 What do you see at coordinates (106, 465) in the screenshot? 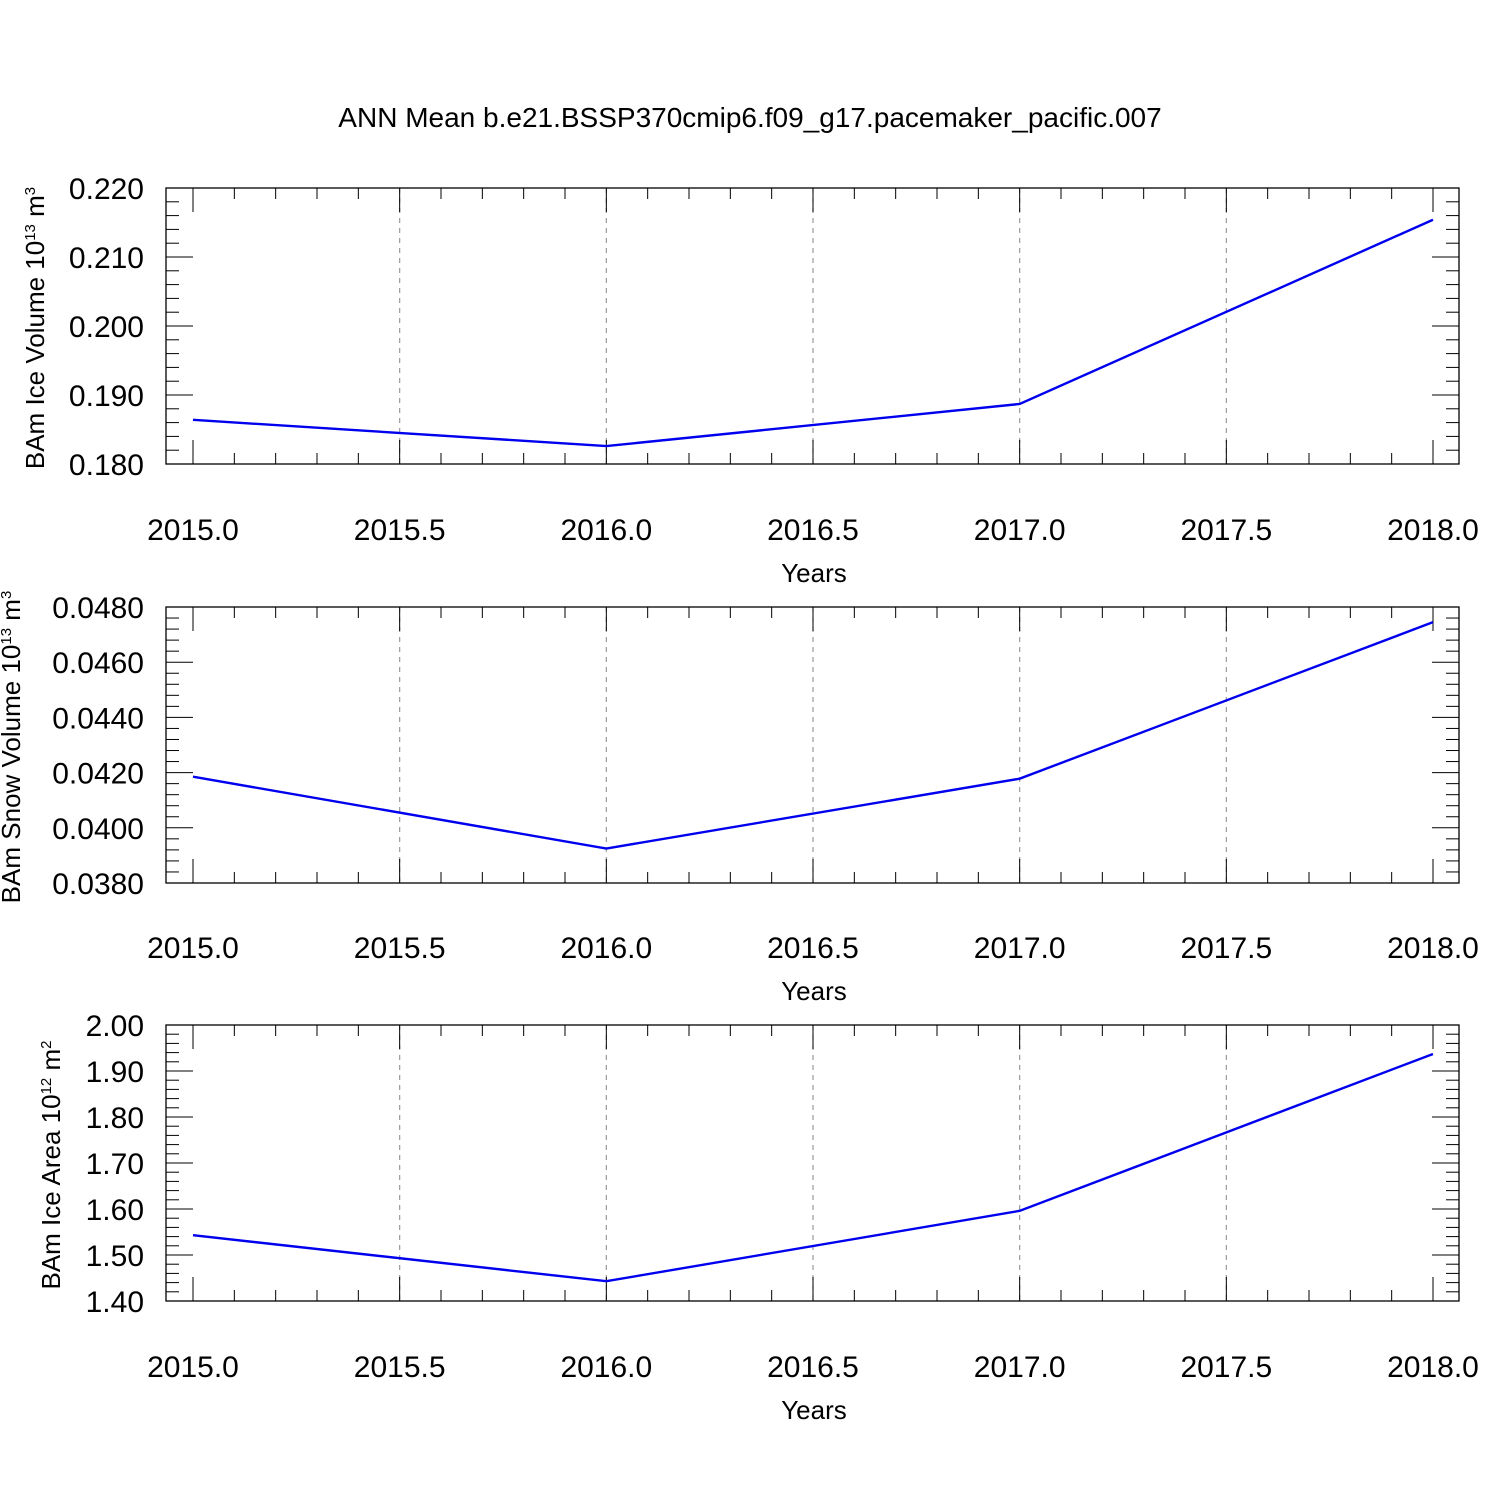
I see `y-tick-label: 0.180` at bounding box center [106, 465].